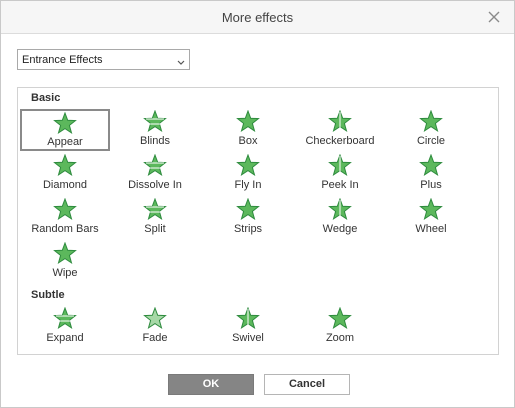  I want to click on effect-diamond: Diamond, so click(65, 174).